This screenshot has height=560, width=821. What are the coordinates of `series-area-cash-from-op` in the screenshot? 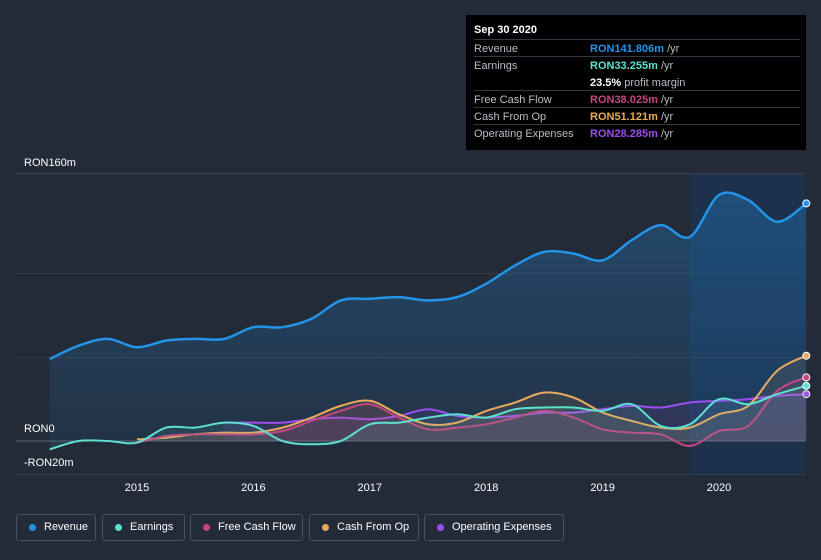 It's located at (472, 398).